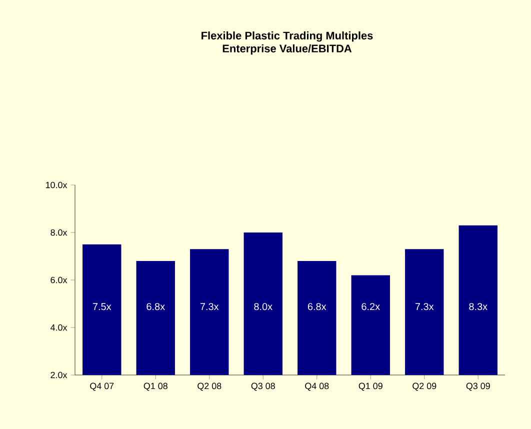  What do you see at coordinates (317, 386) in the screenshot?
I see `x-tick-label: Q4 08` at bounding box center [317, 386].